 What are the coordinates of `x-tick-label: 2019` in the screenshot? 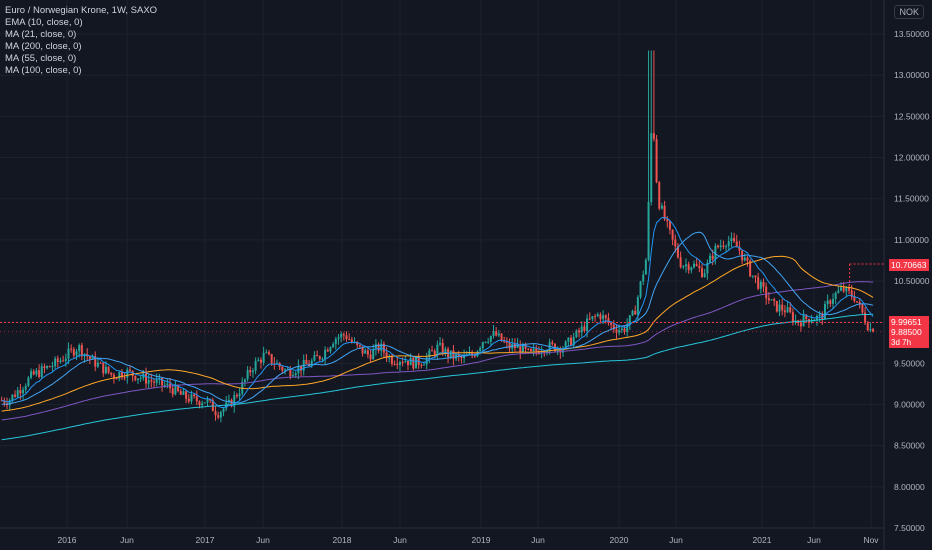 It's located at (481, 540).